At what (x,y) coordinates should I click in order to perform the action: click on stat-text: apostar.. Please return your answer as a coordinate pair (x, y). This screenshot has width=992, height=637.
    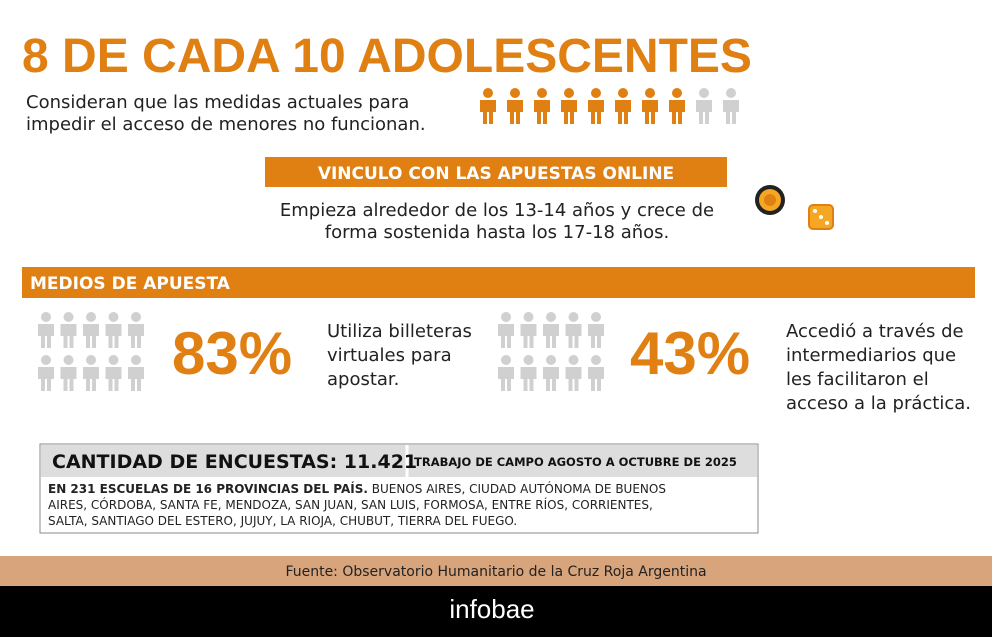
    Looking at the image, I should click on (363, 379).